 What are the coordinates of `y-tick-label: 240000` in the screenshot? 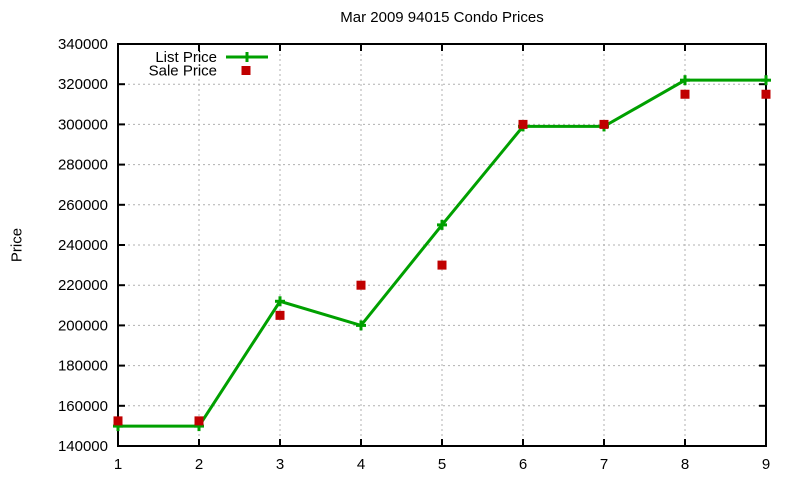 It's located at (83, 245).